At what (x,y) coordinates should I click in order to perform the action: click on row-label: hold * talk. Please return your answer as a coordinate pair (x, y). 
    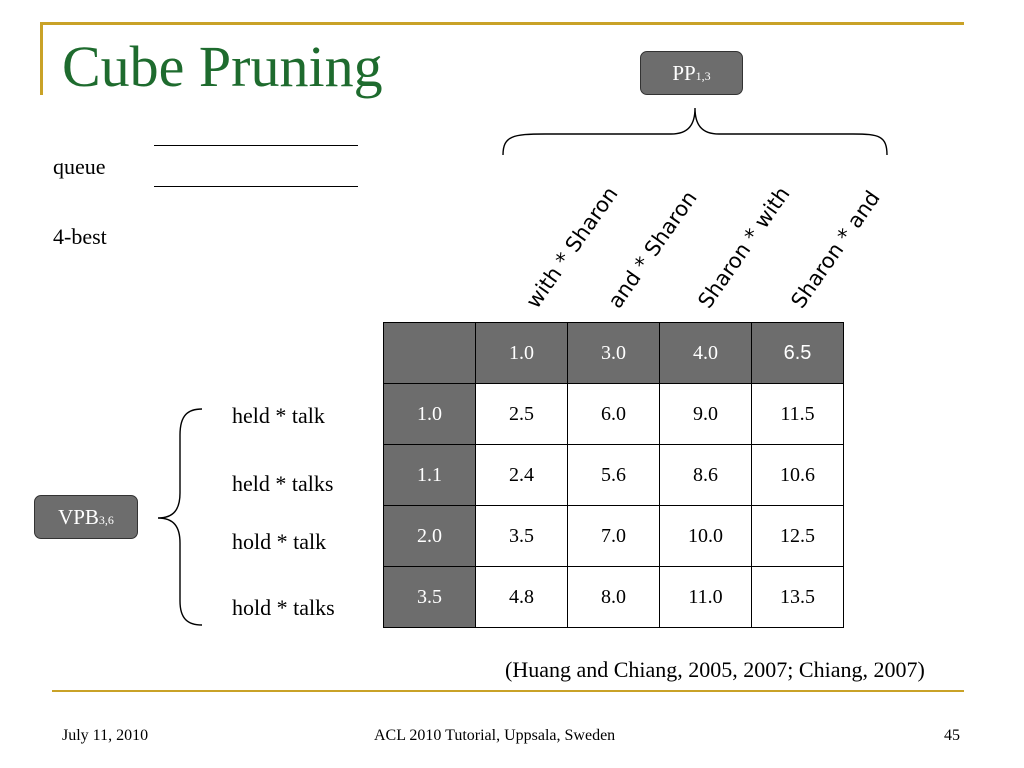
    Looking at the image, I should click on (279, 541).